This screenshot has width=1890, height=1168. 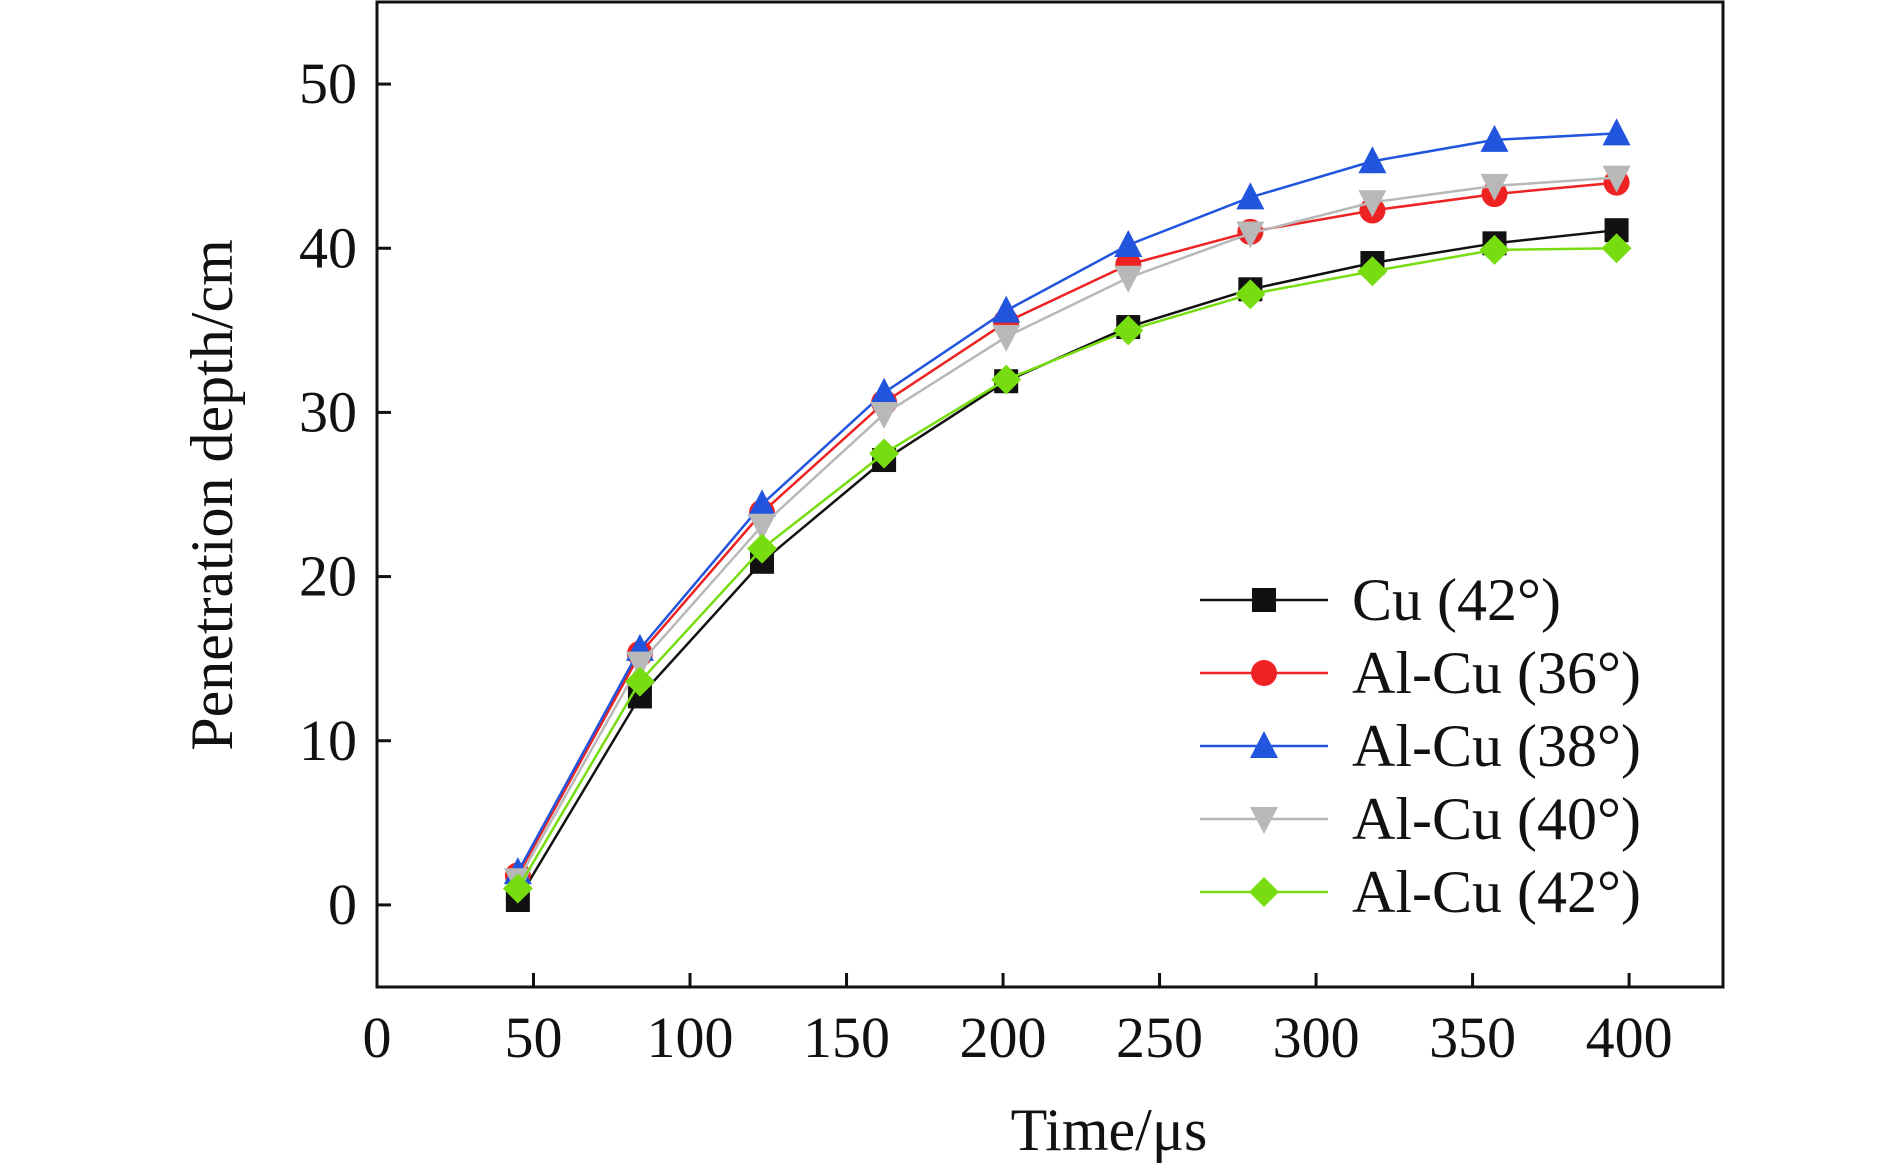 I want to click on x-tick-label: 300, so click(x=1316, y=1037).